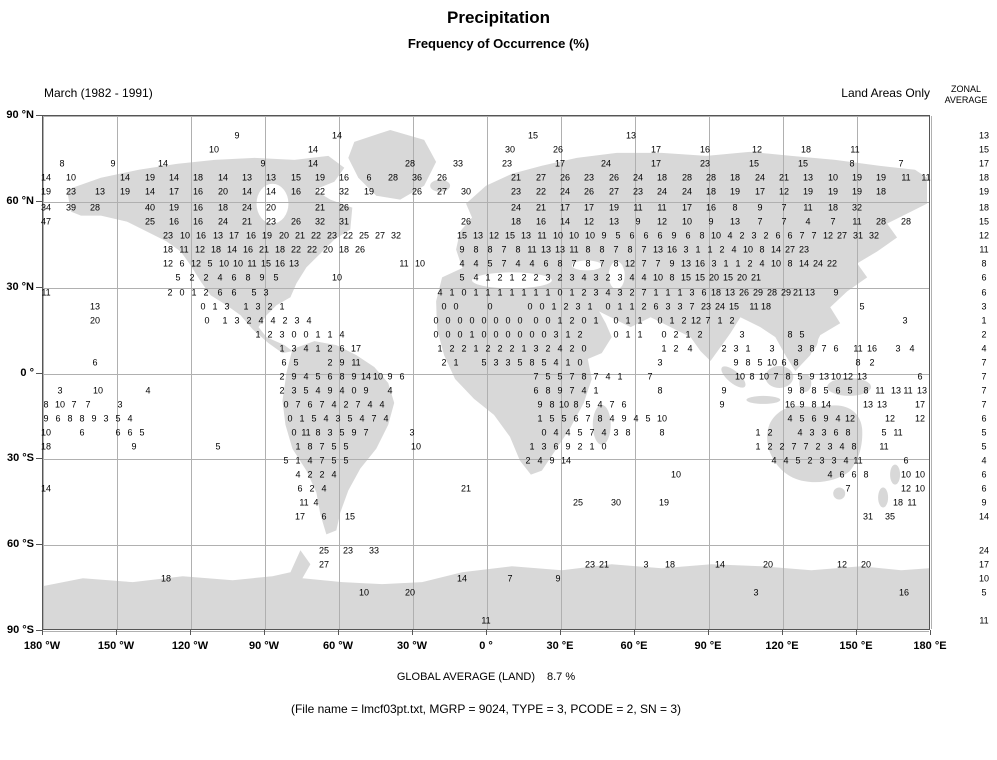 This screenshot has width=997, height=760. What do you see at coordinates (486, 589) in the screenshot?
I see `continent-antarctica` at bounding box center [486, 589].